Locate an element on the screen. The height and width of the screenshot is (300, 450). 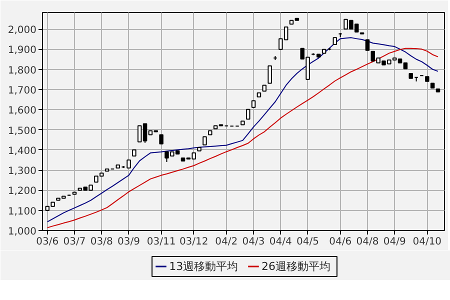
x-tick-label: 04/2 is located at coordinates (226, 242).